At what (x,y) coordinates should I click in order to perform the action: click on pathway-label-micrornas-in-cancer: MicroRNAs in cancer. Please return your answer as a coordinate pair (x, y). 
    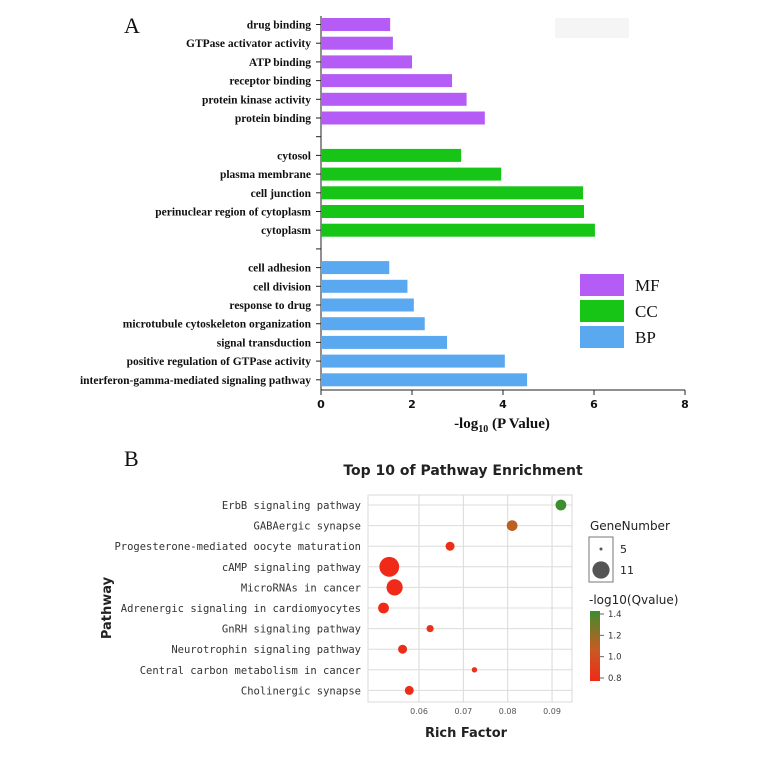
    Looking at the image, I should click on (301, 588).